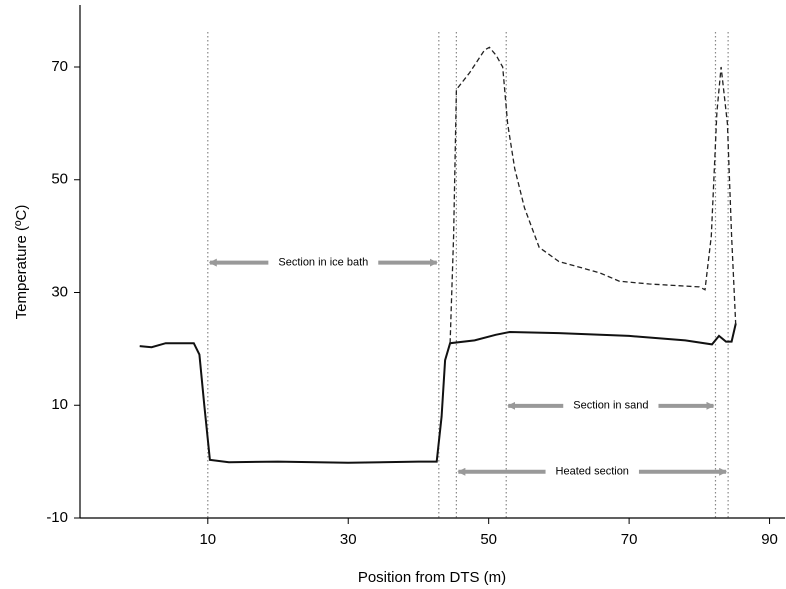  What do you see at coordinates (57, 517) in the screenshot?
I see `y-tick-label: -10` at bounding box center [57, 517].